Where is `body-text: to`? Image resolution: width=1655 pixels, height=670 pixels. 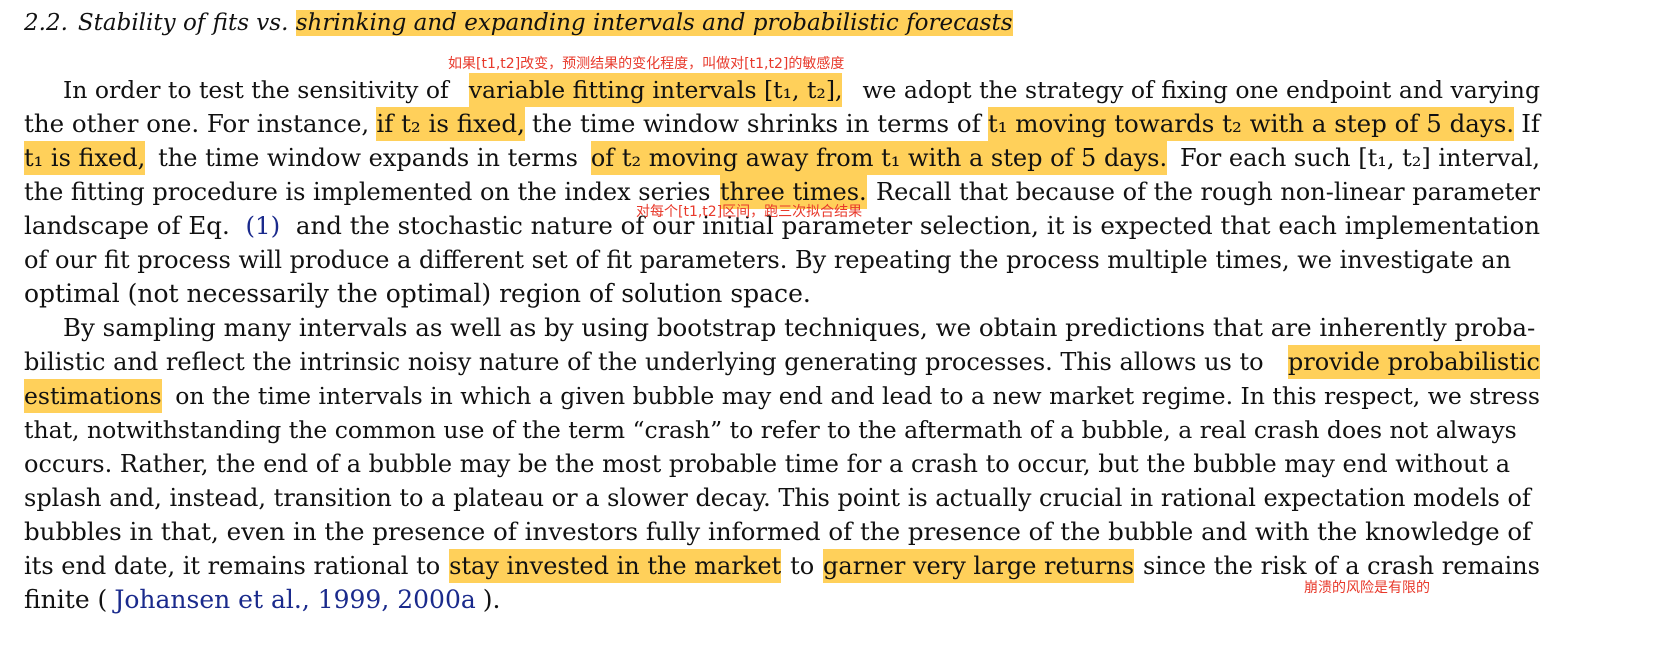 body-text: to is located at coordinates (802, 566).